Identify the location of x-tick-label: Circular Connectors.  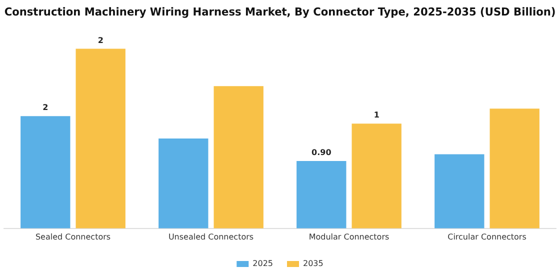
(487, 237).